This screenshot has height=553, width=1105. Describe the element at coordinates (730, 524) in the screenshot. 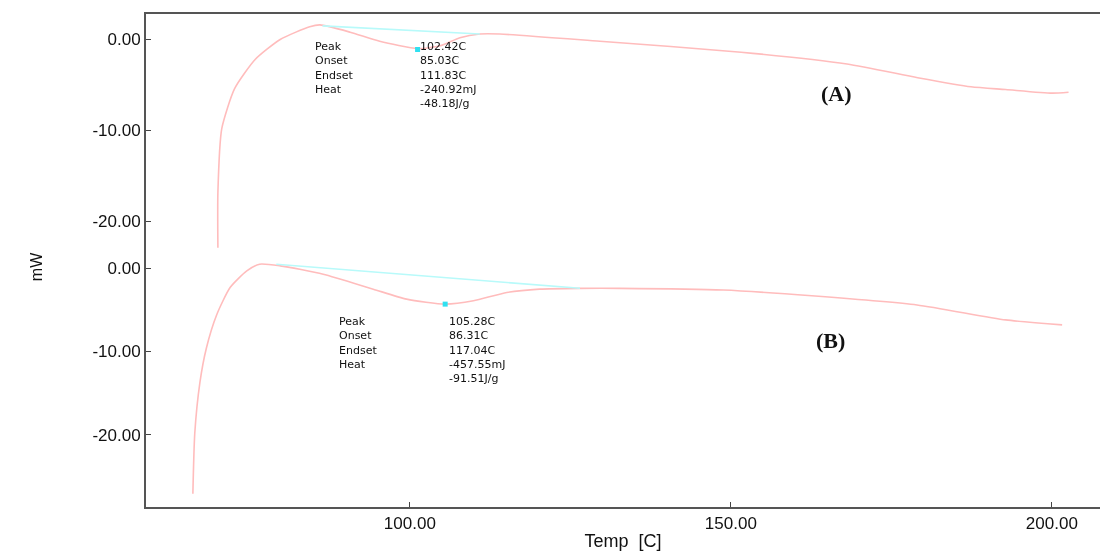

I see `x-tick-label: 150.00` at that location.